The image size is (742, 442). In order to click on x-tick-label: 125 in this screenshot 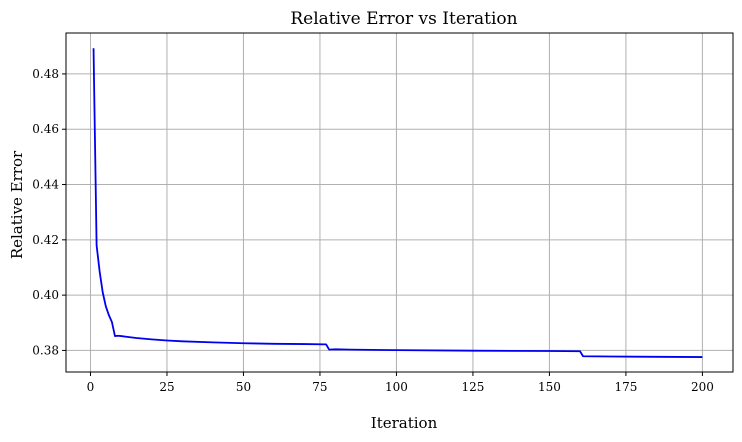, I will do `click(472, 387)`.